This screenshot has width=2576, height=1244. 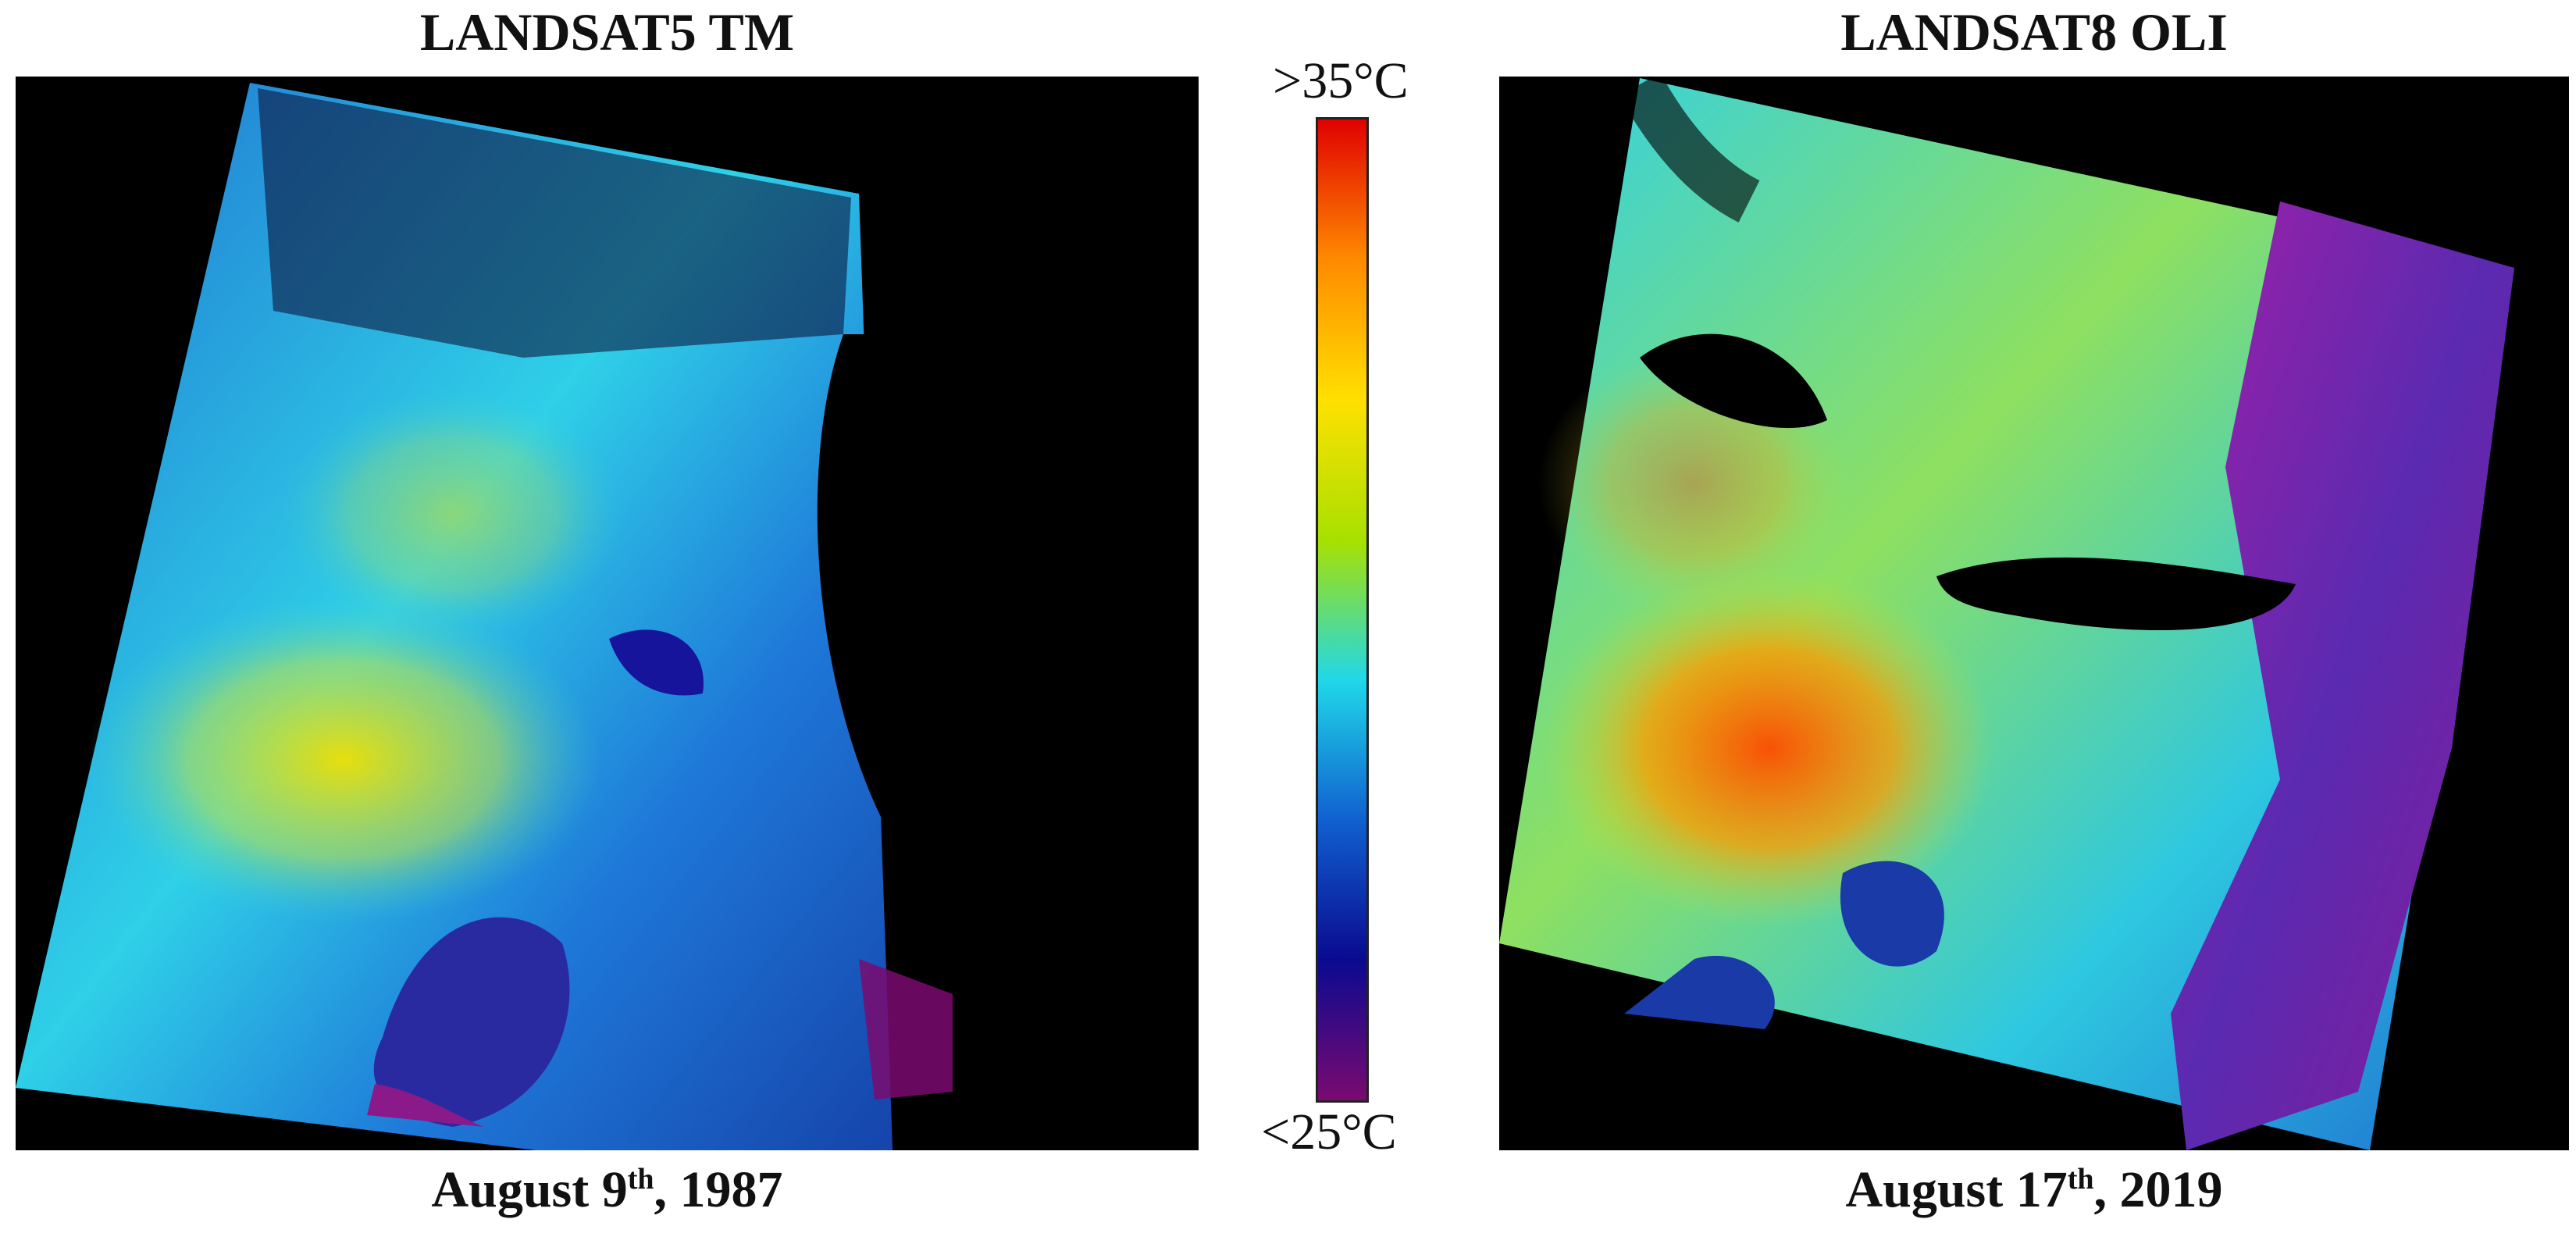 What do you see at coordinates (2034, 1189) in the screenshot?
I see `right-panel-date: August 17th, 2019` at bounding box center [2034, 1189].